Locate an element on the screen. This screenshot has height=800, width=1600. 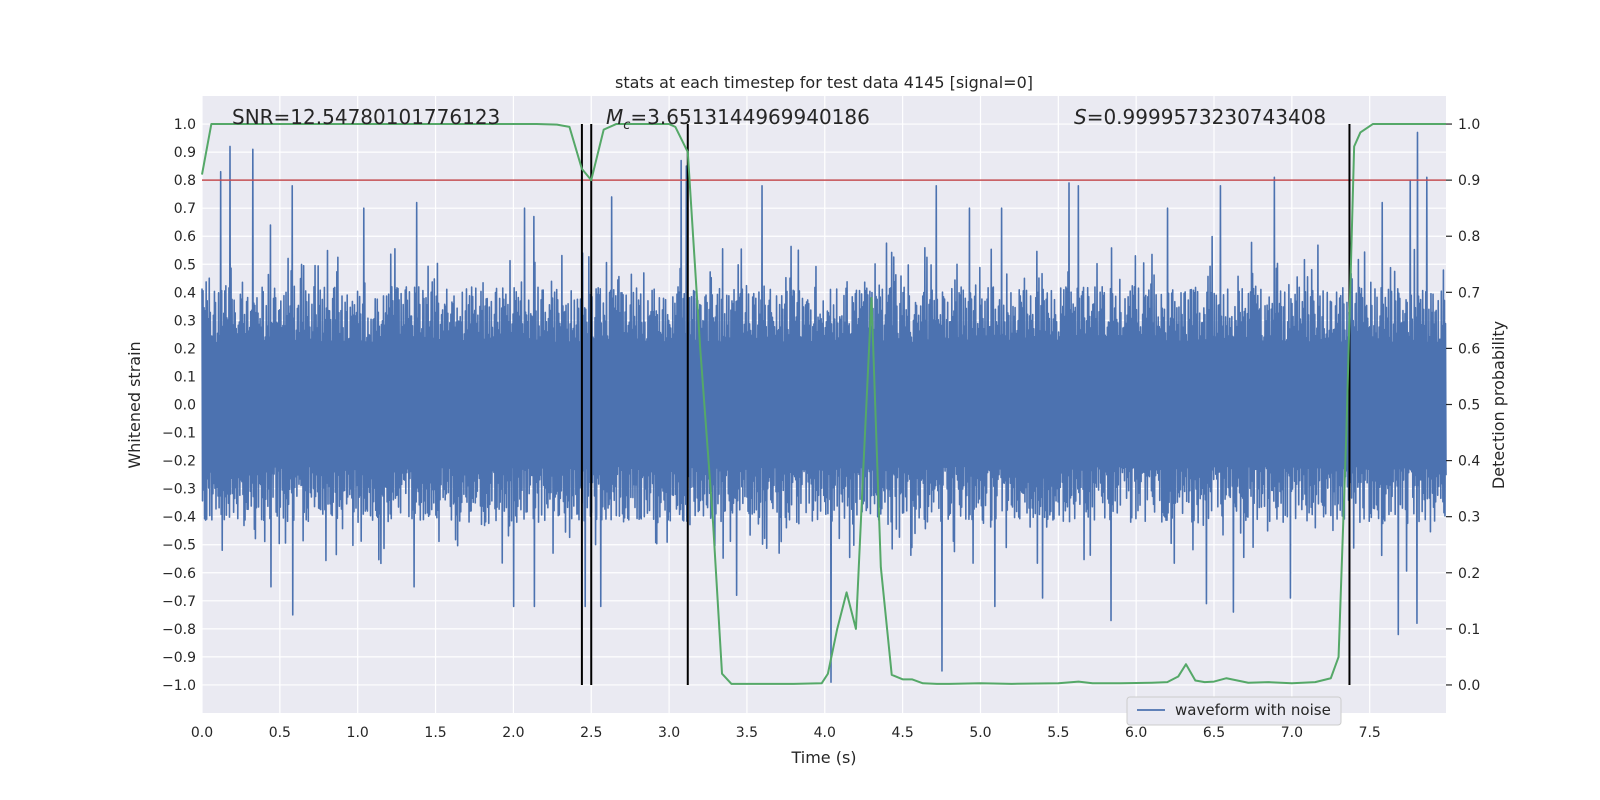
chirp-mass-value: =3.6513144969940186 is located at coordinates (749, 117).